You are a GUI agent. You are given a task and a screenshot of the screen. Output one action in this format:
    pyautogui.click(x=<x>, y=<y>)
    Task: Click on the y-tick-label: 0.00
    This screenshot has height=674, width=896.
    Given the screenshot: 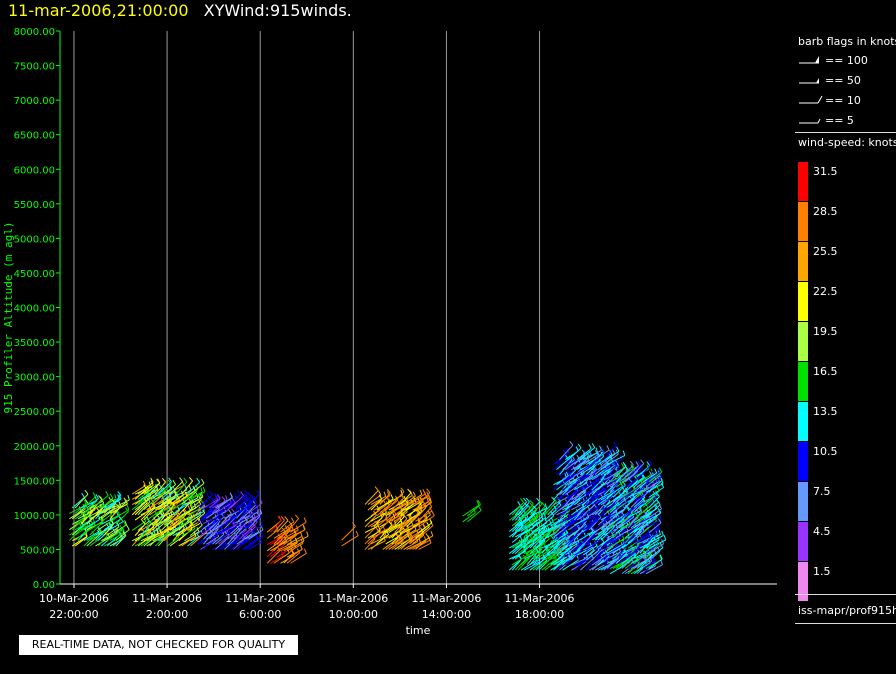 What is the action you would take?
    pyautogui.click(x=44, y=585)
    